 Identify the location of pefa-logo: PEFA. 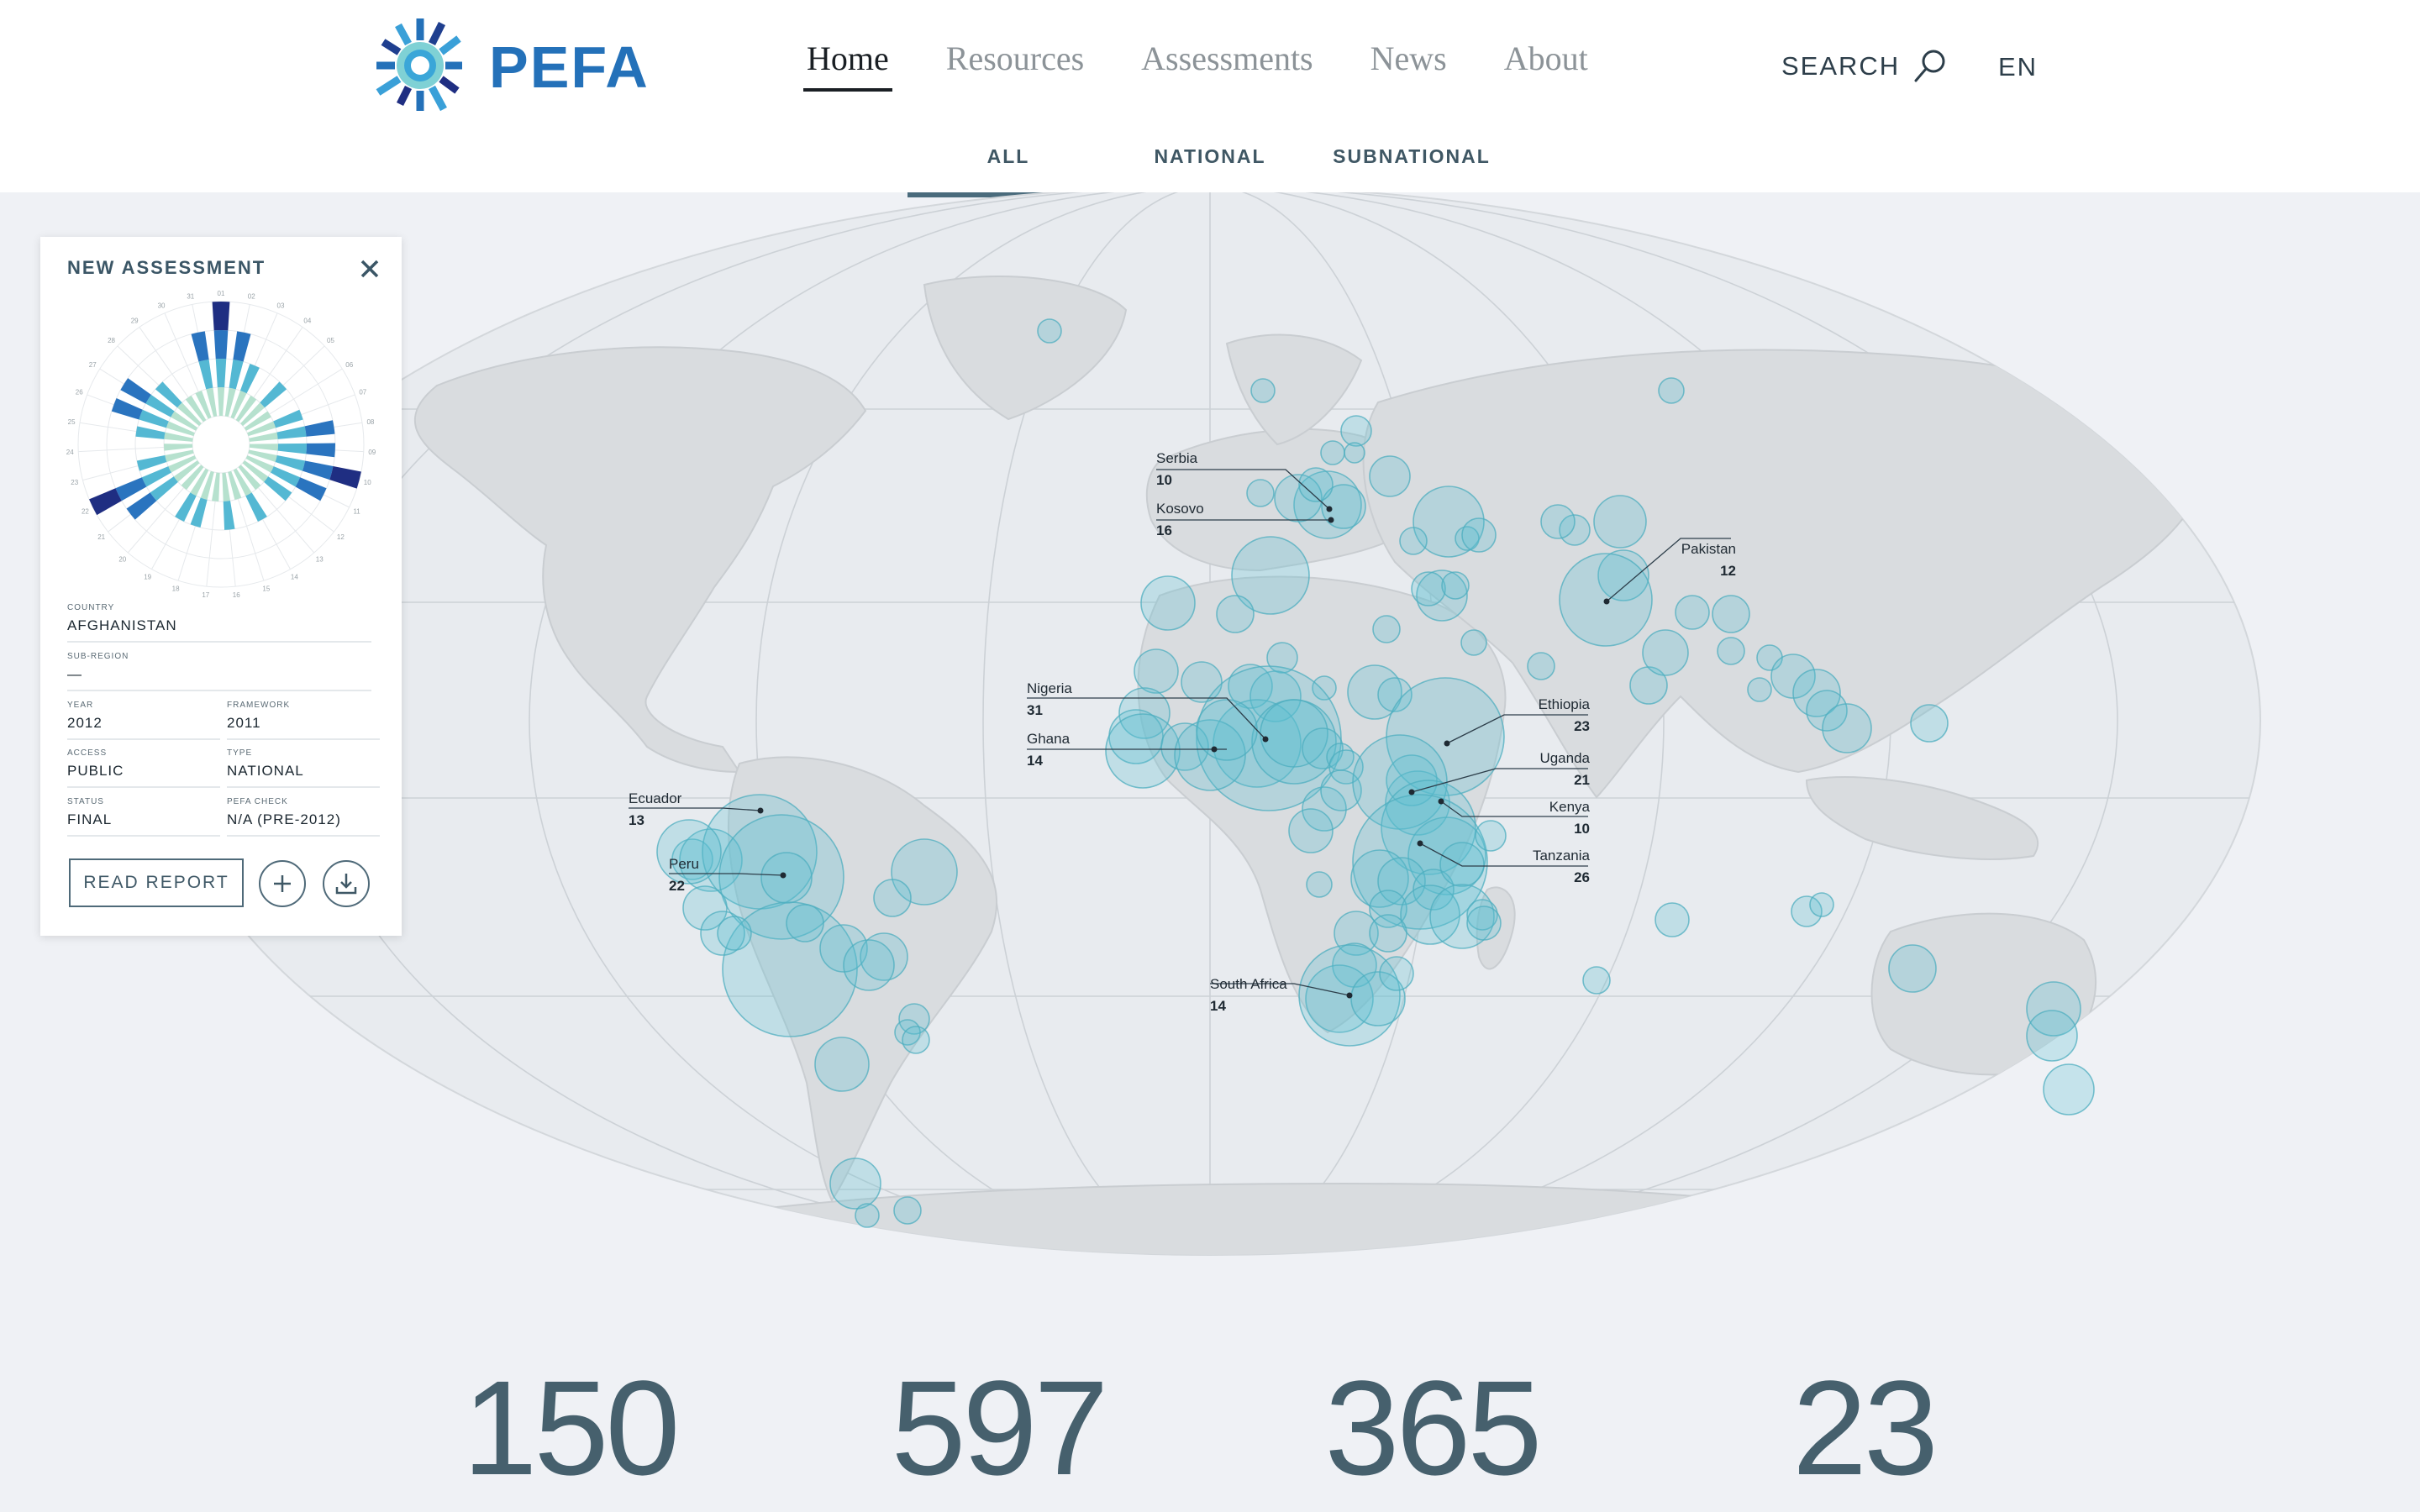
(515, 65).